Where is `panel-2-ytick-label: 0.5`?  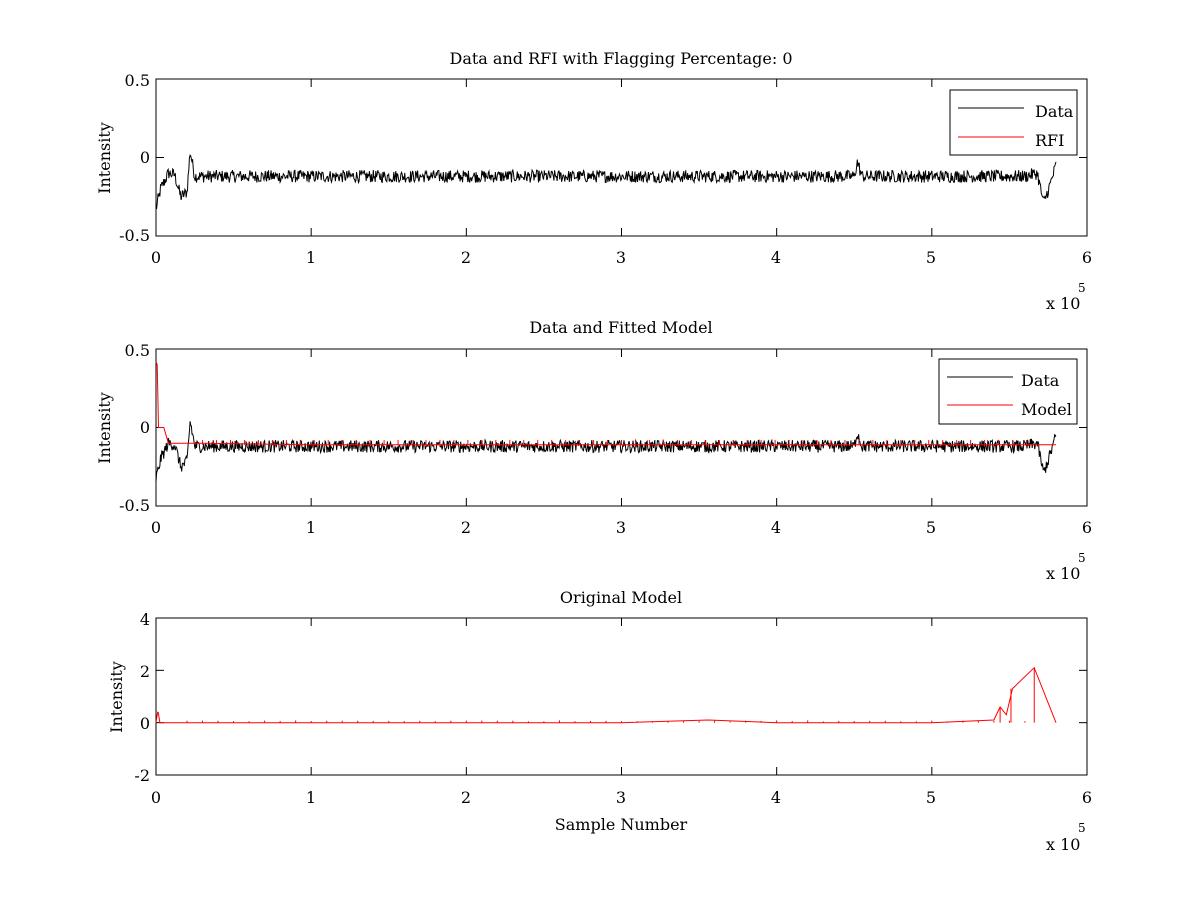 panel-2-ytick-label: 0.5 is located at coordinates (137, 350).